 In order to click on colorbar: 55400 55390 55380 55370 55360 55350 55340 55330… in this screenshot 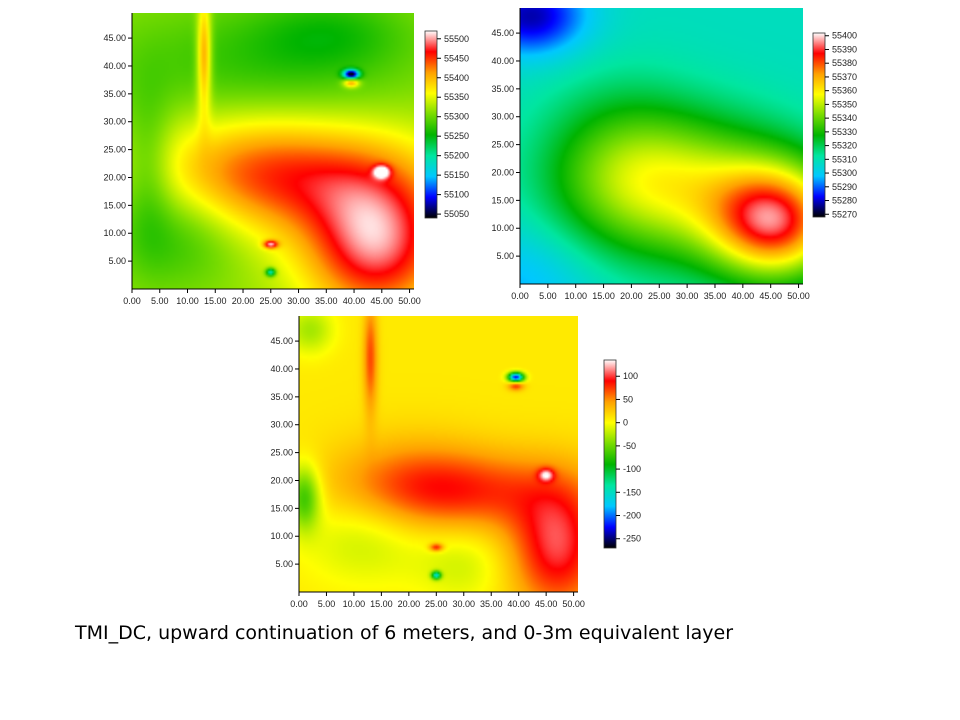, I will do `click(834, 125)`.